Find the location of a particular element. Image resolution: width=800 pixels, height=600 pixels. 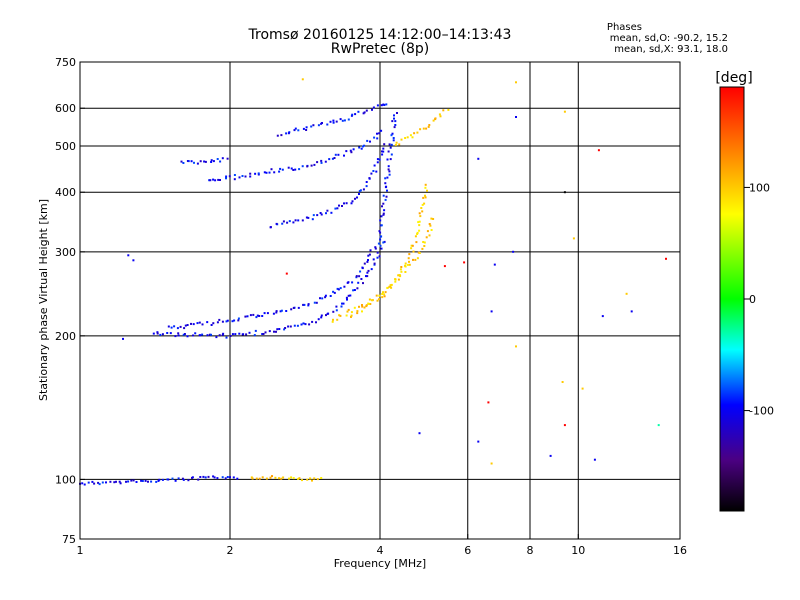

phases-o-label: mean, sd,O: is located at coordinates (640, 38).